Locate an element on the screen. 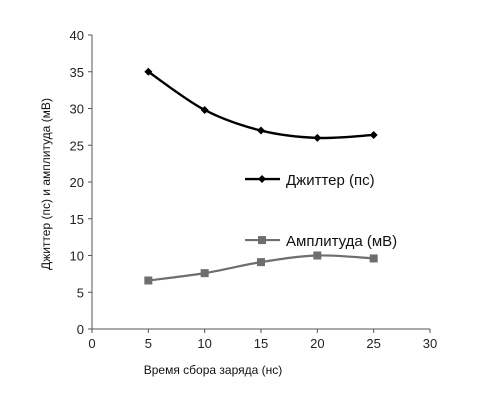 This screenshot has width=480, height=410. y-tick-label: 25 is located at coordinates (77, 145).